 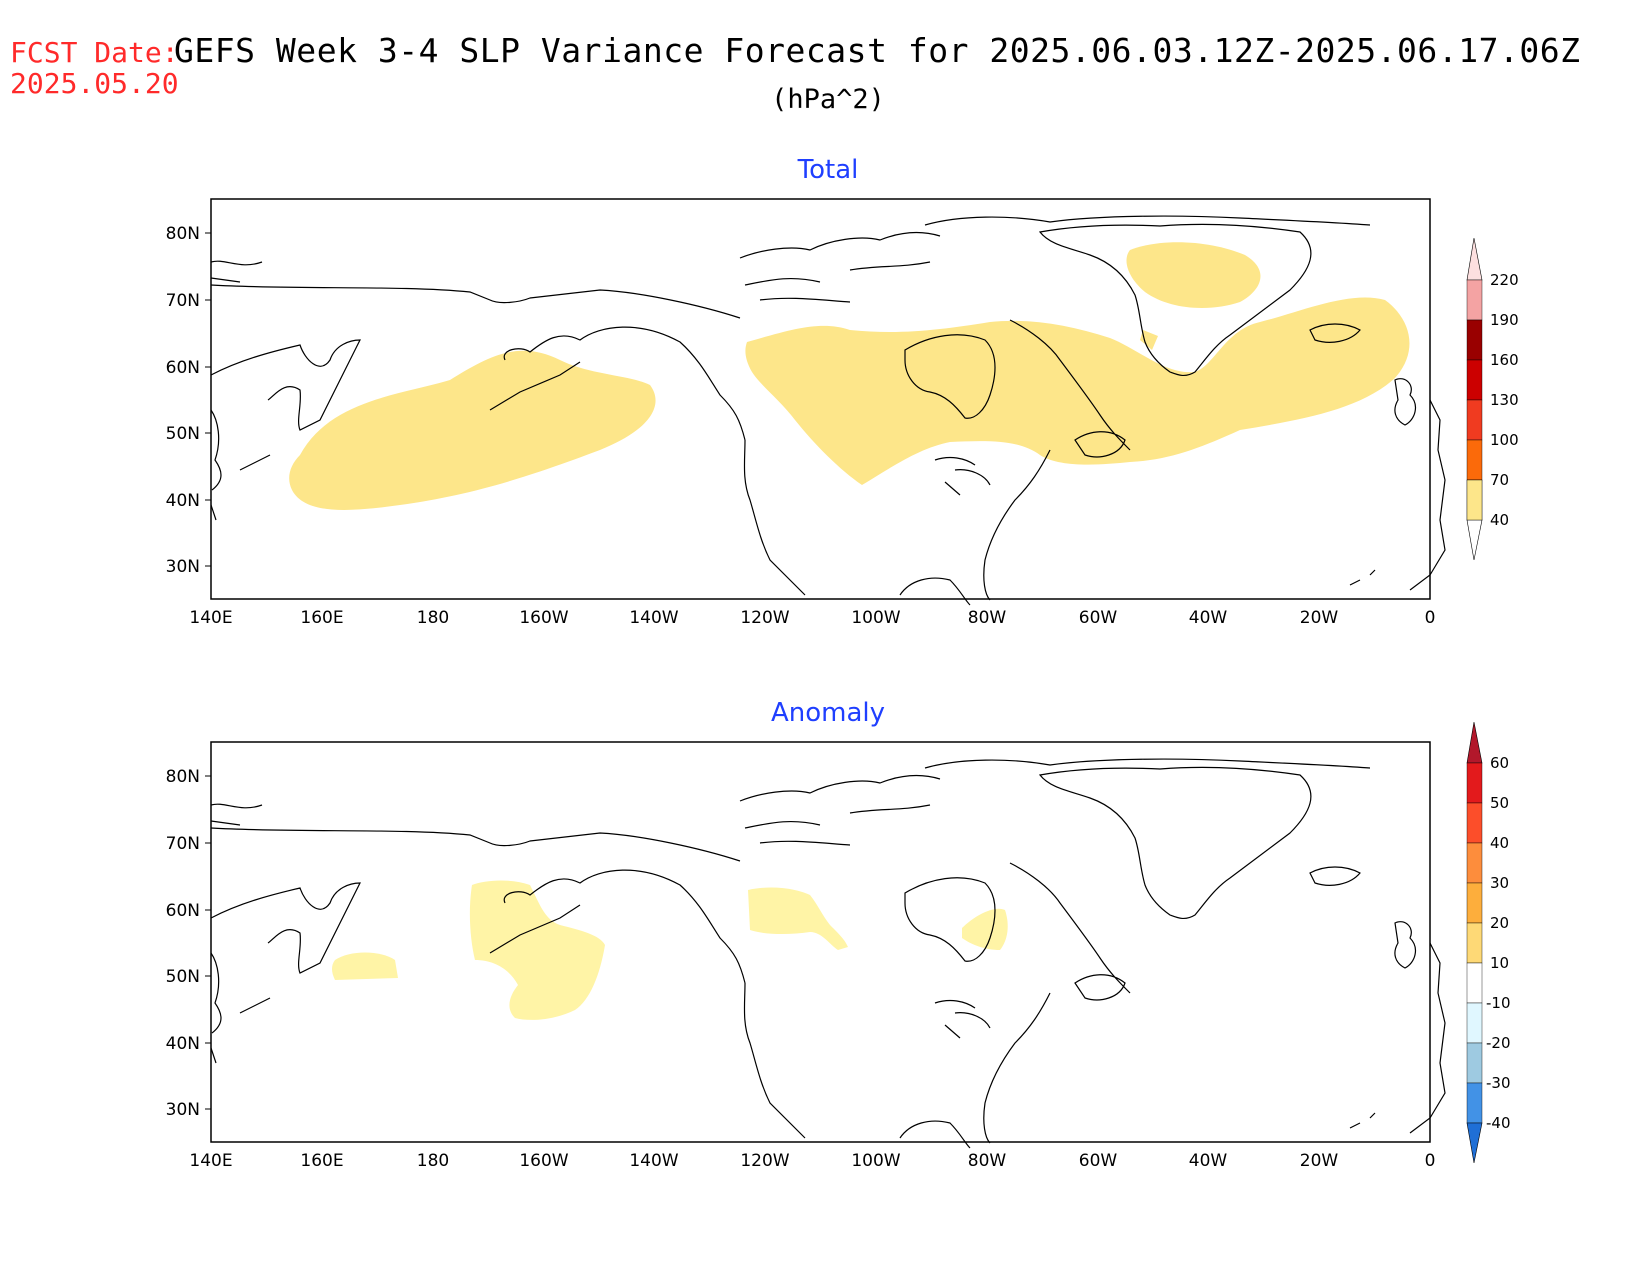 I want to click on total-colorbar-top-triangle, so click(x=1474, y=259).